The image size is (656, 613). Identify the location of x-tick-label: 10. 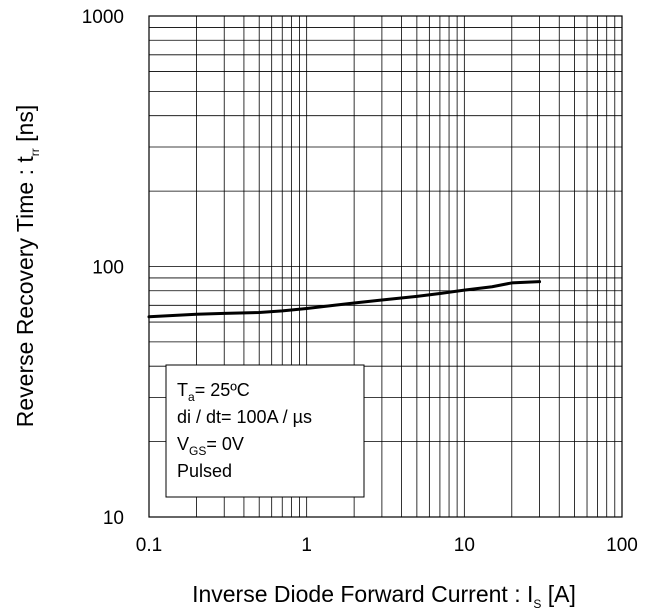
(464, 545).